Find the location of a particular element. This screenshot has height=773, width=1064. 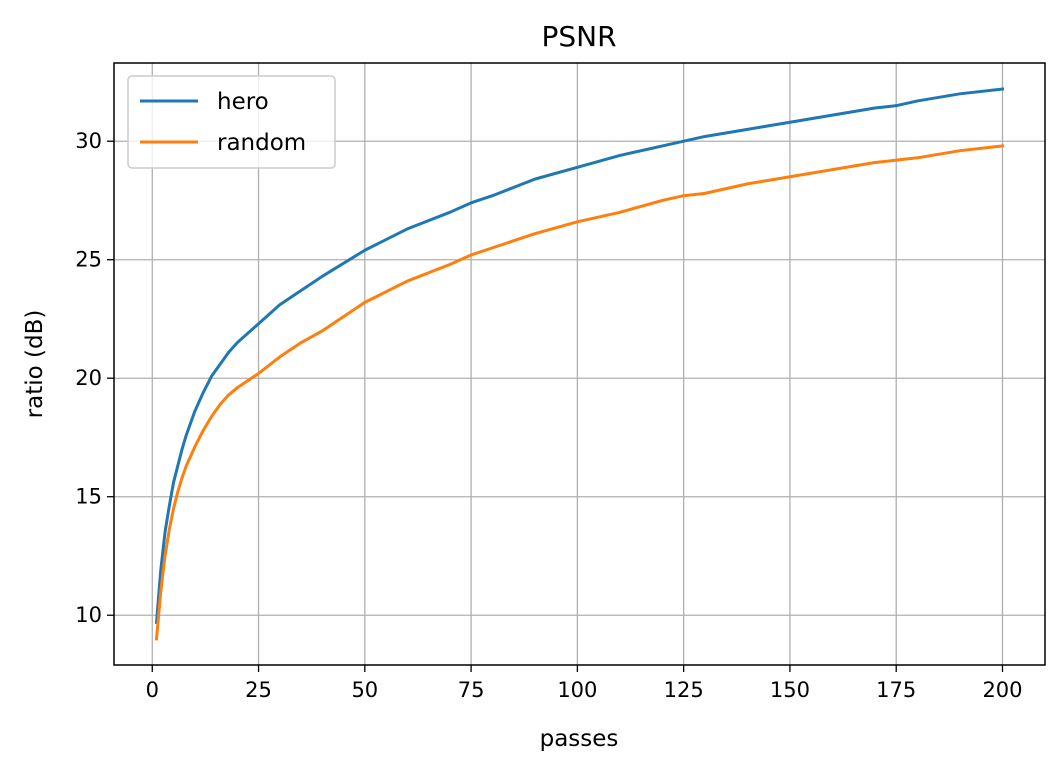

legend: hero random is located at coordinates (231, 122).